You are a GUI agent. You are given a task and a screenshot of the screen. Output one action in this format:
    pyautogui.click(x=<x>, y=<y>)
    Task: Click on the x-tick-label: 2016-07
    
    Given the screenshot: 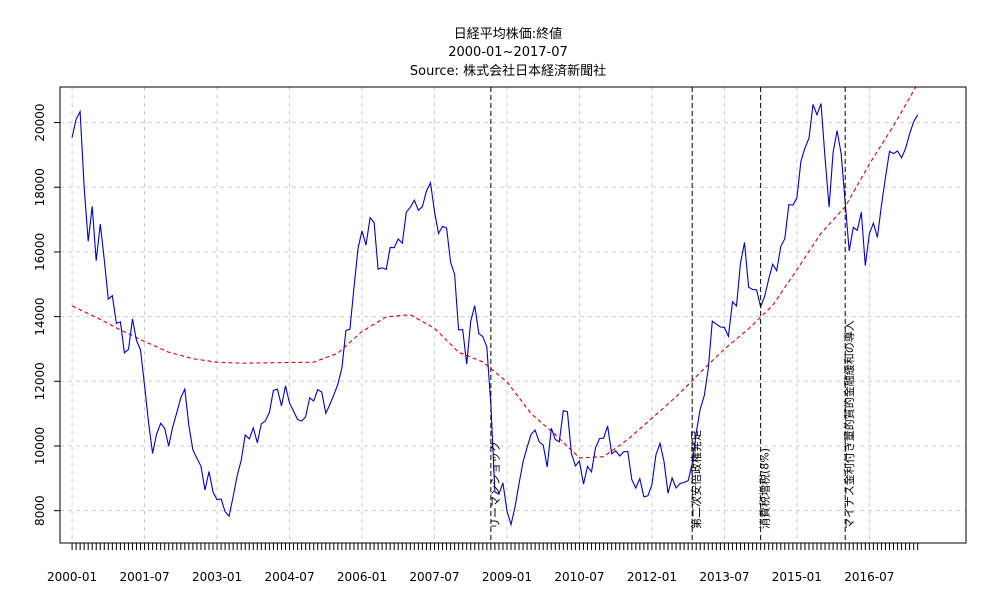 What is the action you would take?
    pyautogui.click(x=869, y=577)
    